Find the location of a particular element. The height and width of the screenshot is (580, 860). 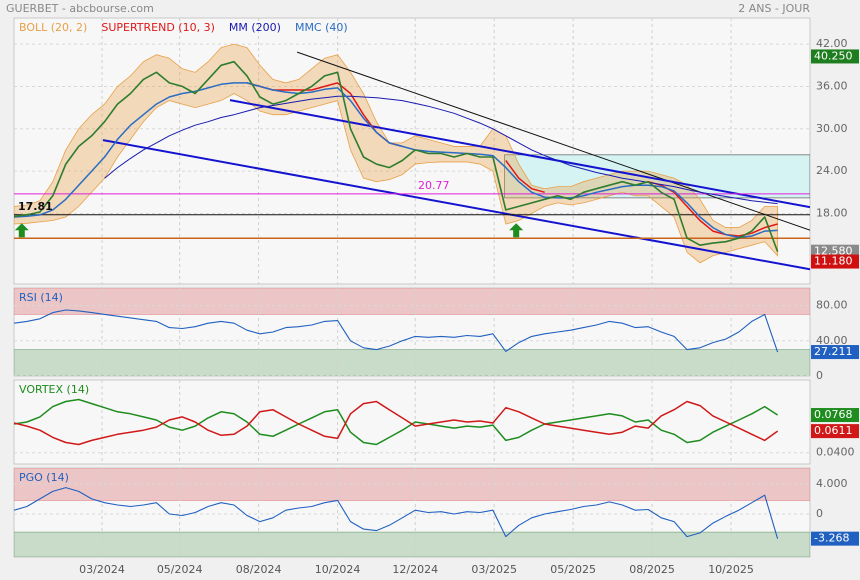

panel is located at coordinates (412, 422).